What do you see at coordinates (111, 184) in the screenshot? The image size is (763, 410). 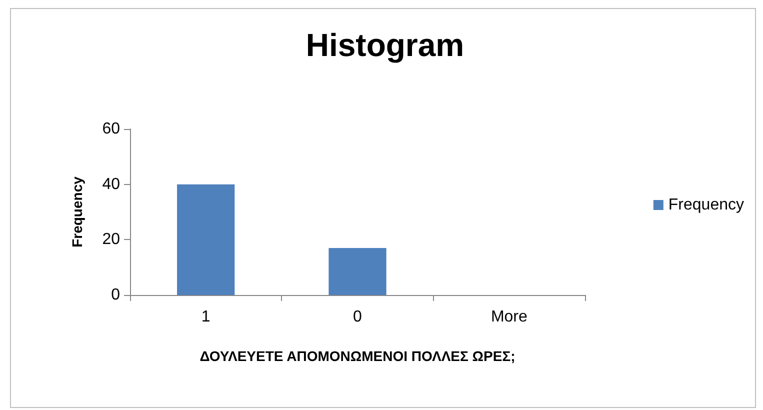 I see `y-tick-label: 40` at bounding box center [111, 184].